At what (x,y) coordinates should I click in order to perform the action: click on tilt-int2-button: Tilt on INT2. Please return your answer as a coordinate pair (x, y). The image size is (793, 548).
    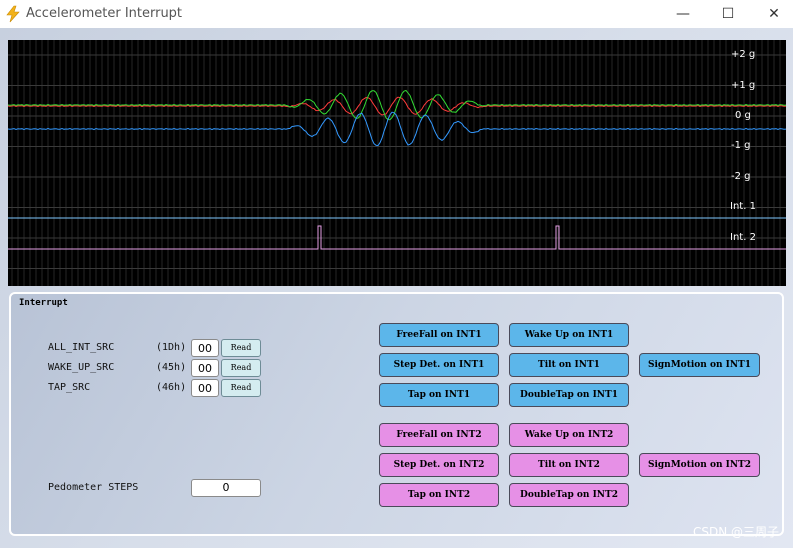
    Looking at the image, I should click on (569, 465).